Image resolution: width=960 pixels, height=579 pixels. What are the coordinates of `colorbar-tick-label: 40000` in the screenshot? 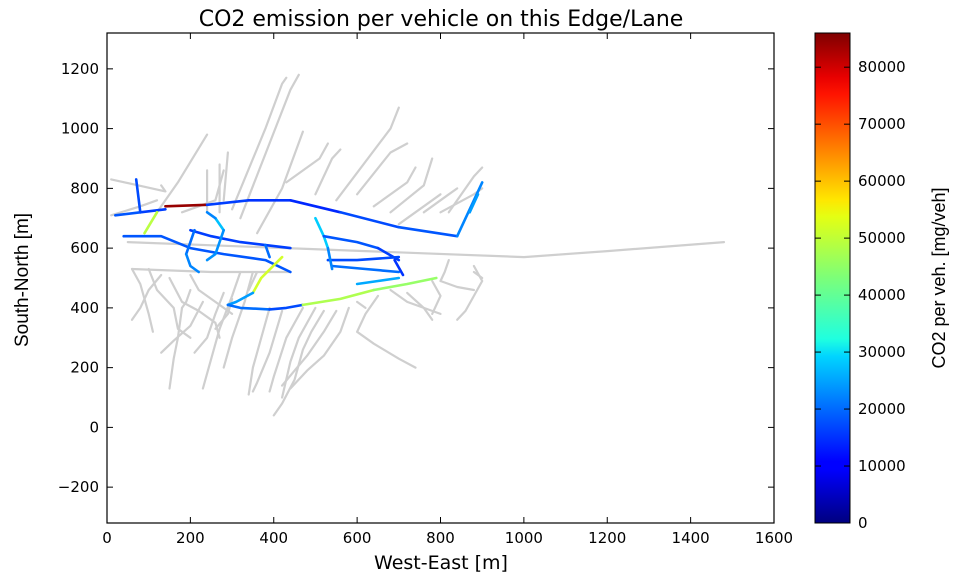 It's located at (882, 295).